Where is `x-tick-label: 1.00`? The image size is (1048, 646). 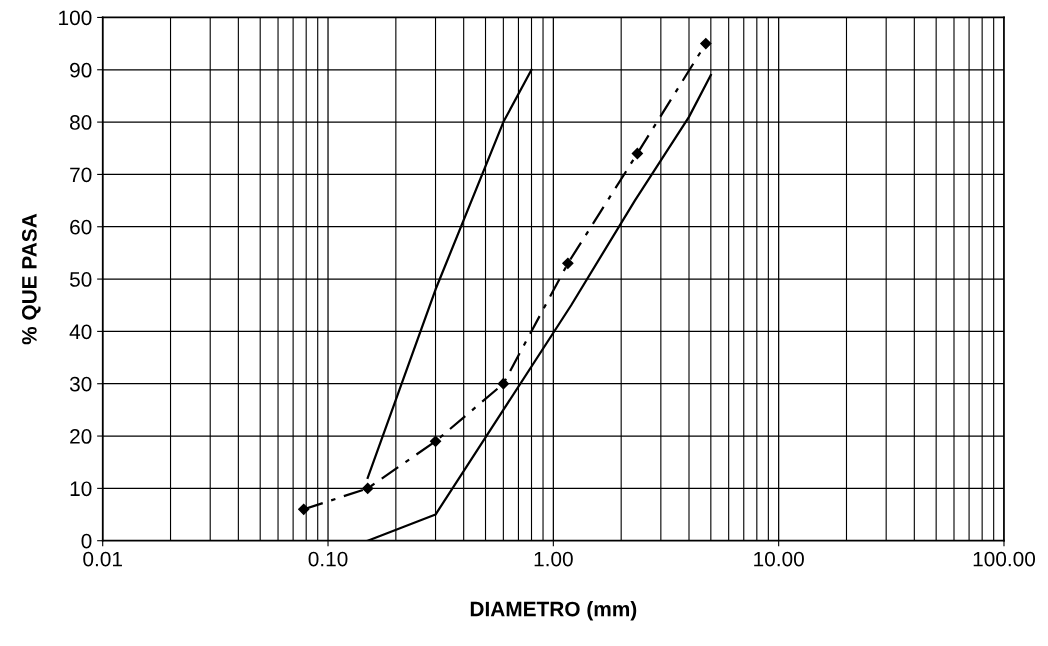 x-tick-label: 1.00 is located at coordinates (553, 559).